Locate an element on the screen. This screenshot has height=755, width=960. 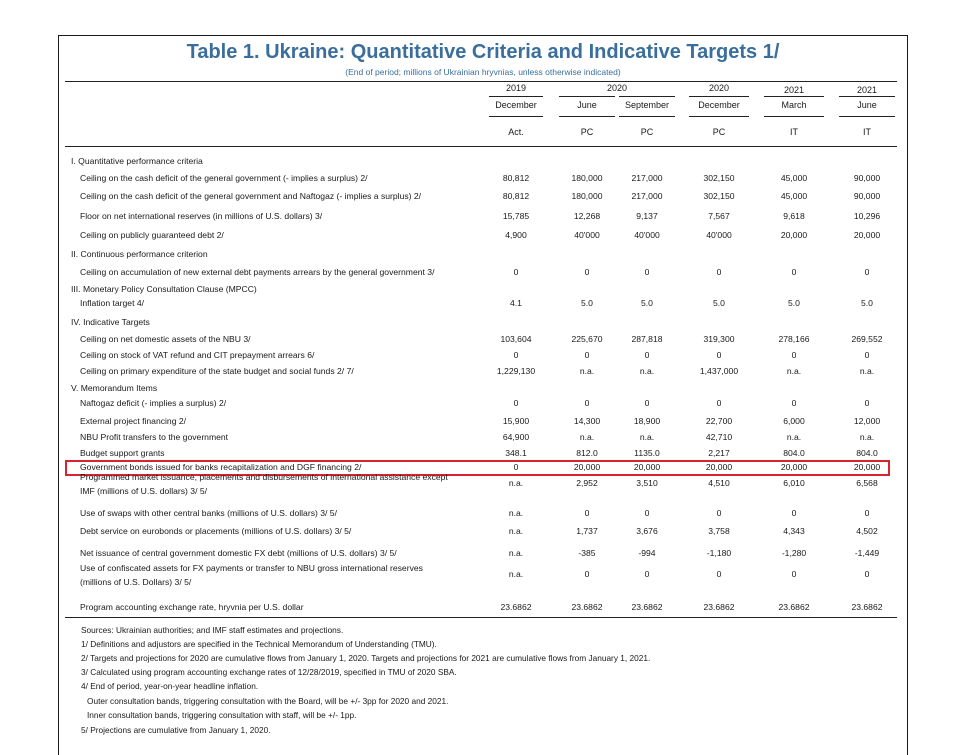
table-cell: 103,604 is located at coordinates (516, 339).